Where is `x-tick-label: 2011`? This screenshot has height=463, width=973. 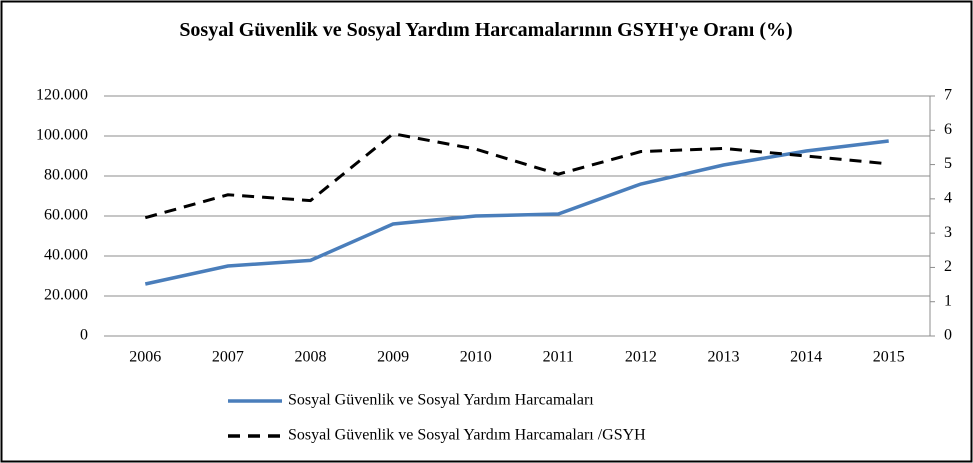 x-tick-label: 2011 is located at coordinates (558, 357).